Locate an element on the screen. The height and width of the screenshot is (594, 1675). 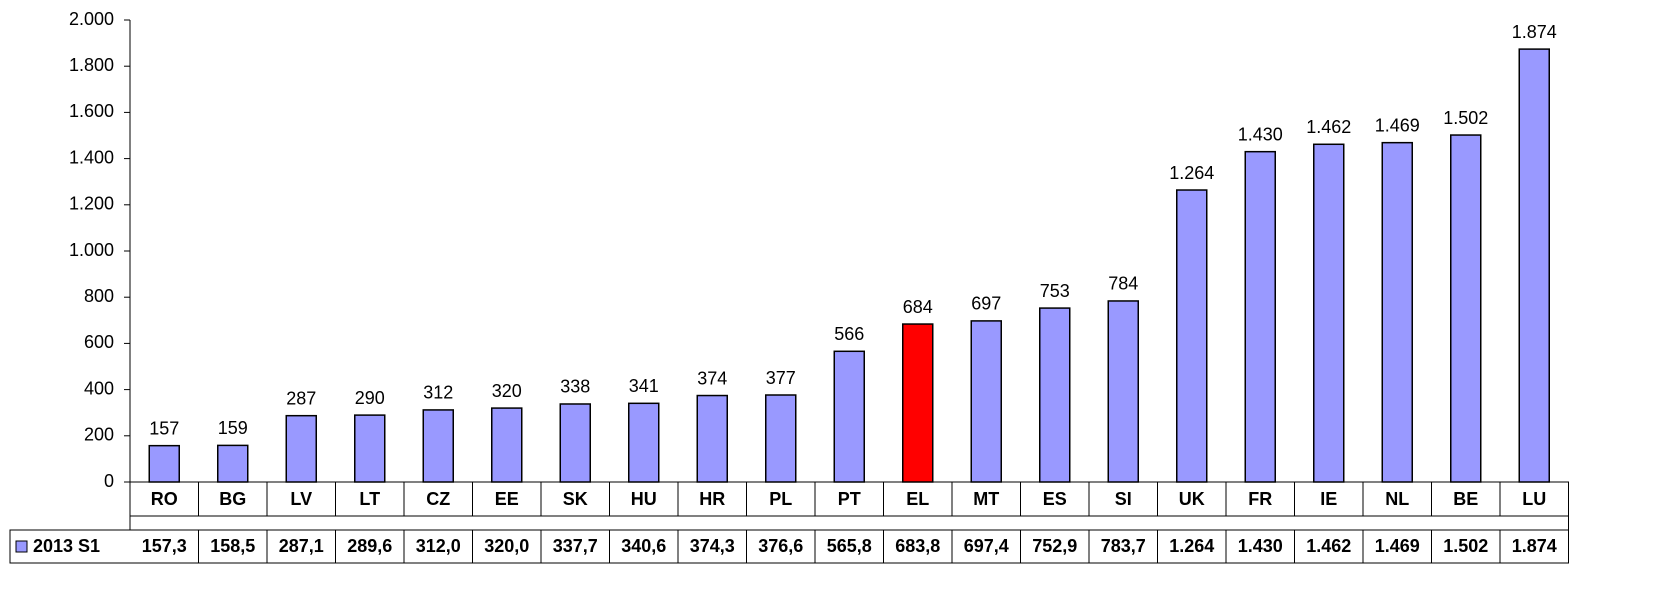
x-tick-label: HR is located at coordinates (712, 499).